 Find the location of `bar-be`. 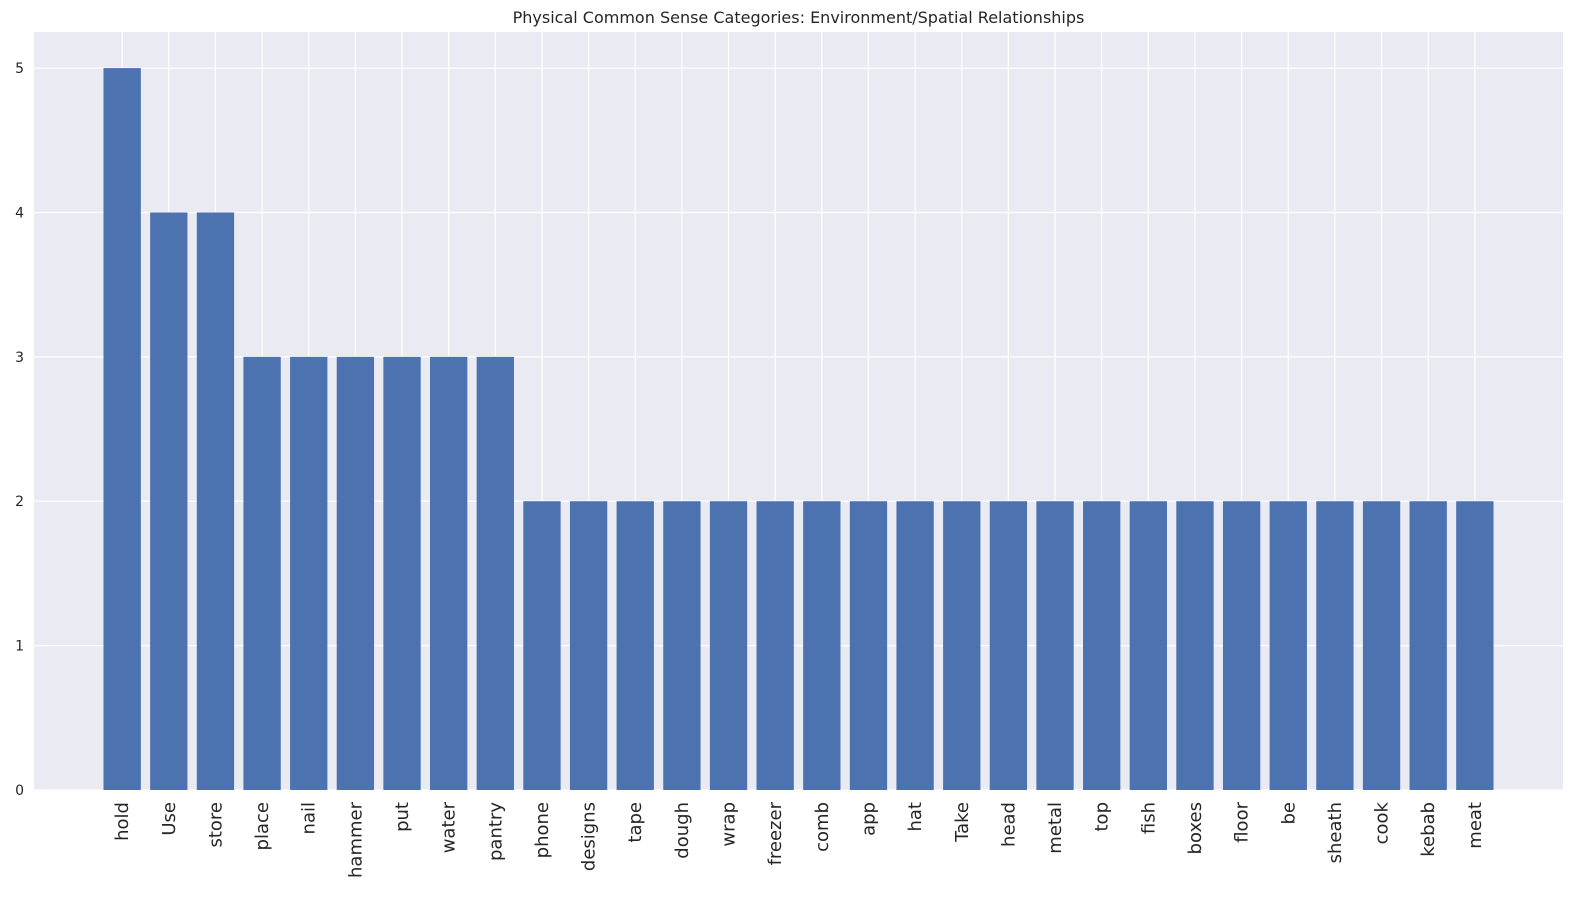

bar-be is located at coordinates (1288, 645).